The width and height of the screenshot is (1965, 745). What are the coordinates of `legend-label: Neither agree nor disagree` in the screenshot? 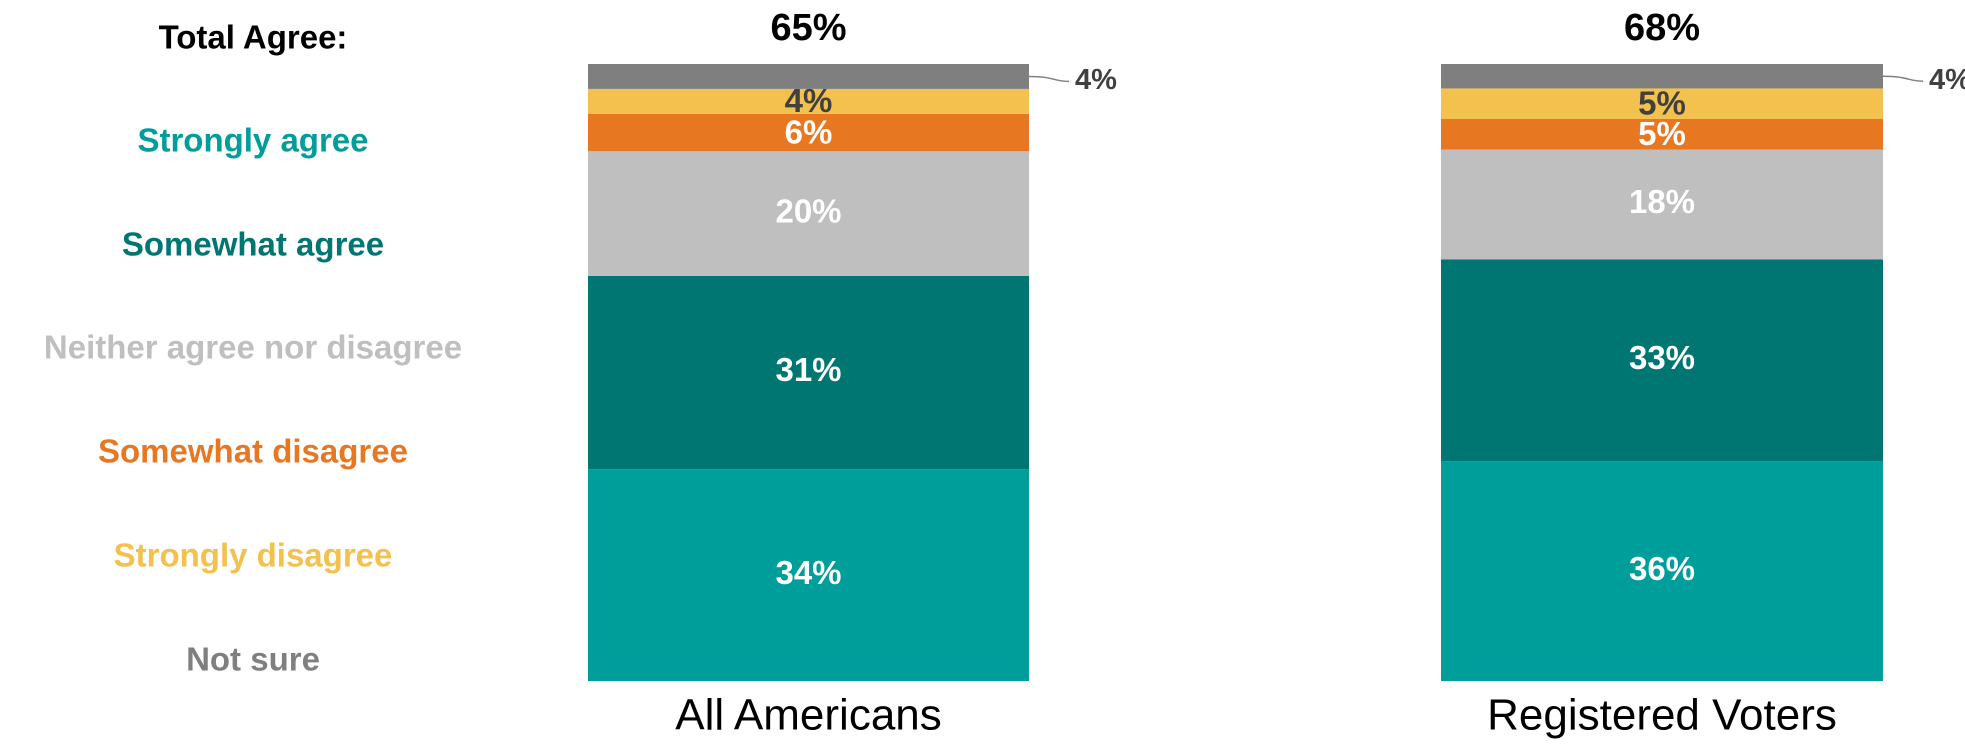 It's located at (253, 347).